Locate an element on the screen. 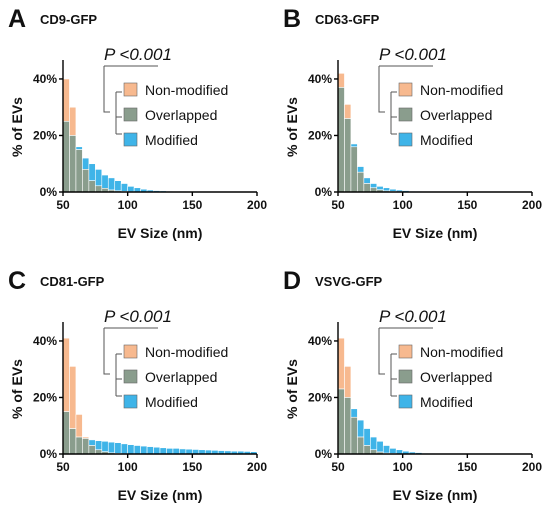 This screenshot has width=550, height=514. panel-title: CD63-GFP is located at coordinates (347, 19).